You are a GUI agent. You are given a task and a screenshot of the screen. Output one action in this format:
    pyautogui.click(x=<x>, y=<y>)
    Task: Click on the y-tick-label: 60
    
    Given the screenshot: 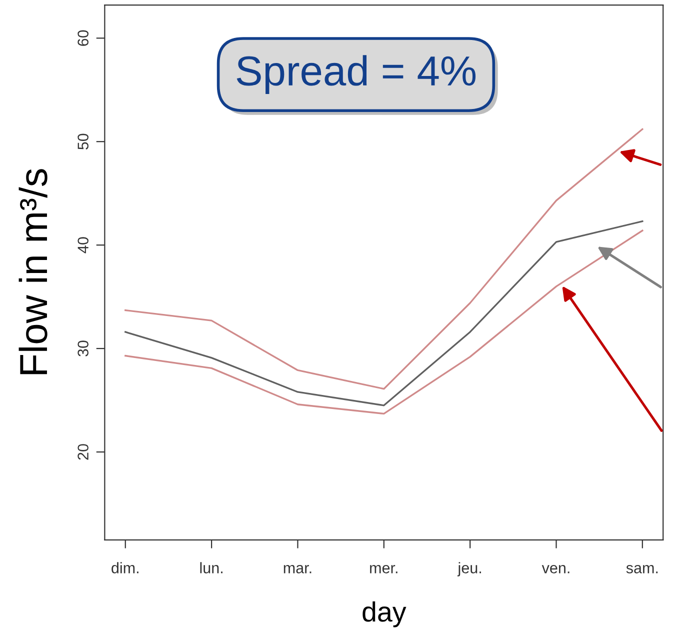 What is the action you would take?
    pyautogui.click(x=83, y=38)
    